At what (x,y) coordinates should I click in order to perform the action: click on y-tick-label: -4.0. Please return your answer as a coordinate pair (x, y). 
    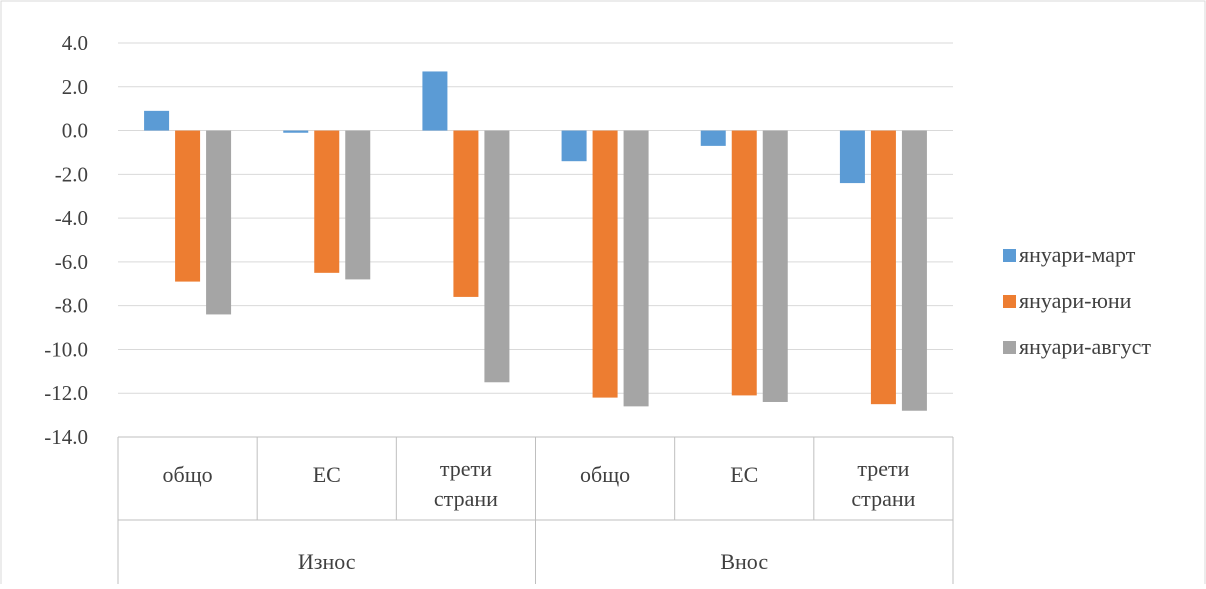
    Looking at the image, I should click on (71, 218).